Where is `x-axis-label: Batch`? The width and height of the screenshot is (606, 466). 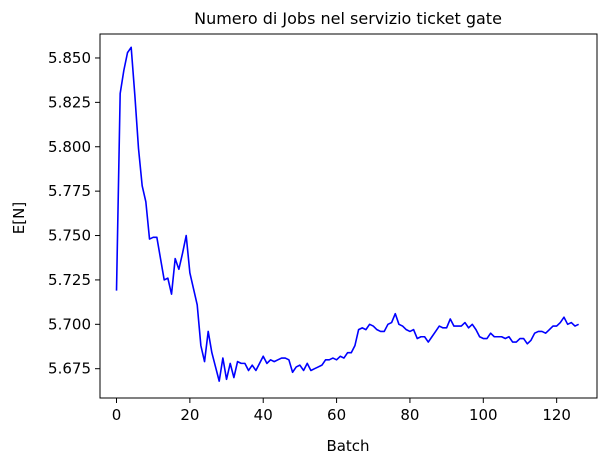 x-axis-label: Batch is located at coordinates (347, 446).